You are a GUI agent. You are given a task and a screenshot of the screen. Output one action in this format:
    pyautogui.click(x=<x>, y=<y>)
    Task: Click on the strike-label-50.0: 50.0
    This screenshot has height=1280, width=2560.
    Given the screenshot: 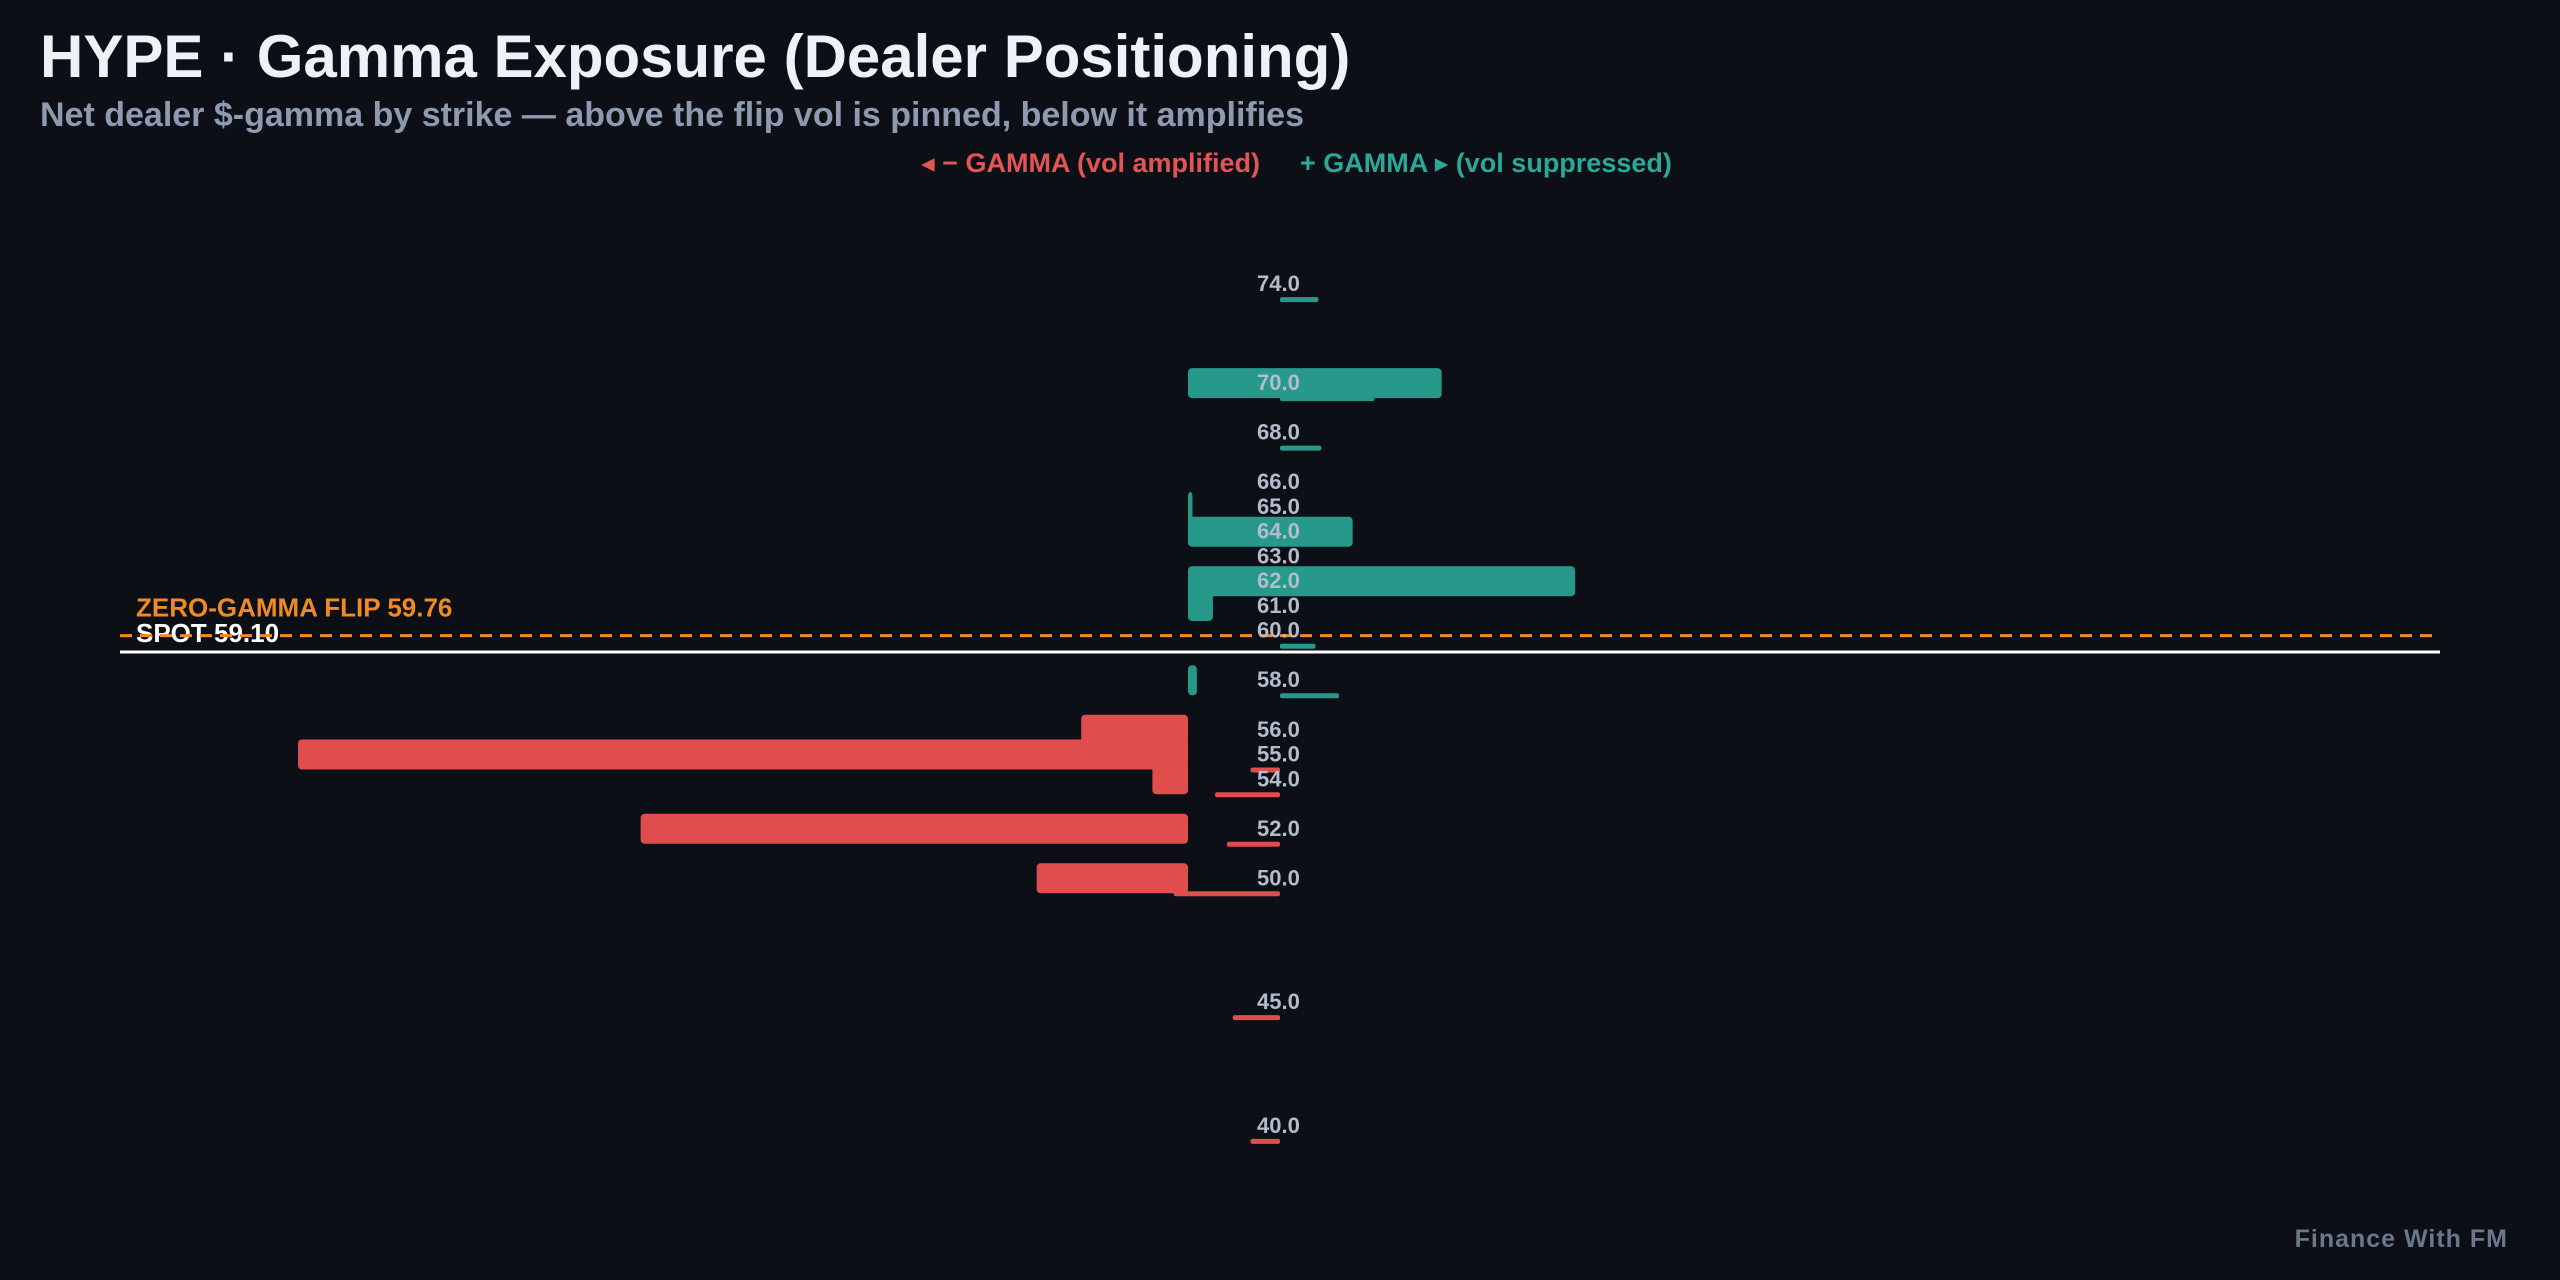 What is the action you would take?
    pyautogui.click(x=1278, y=877)
    